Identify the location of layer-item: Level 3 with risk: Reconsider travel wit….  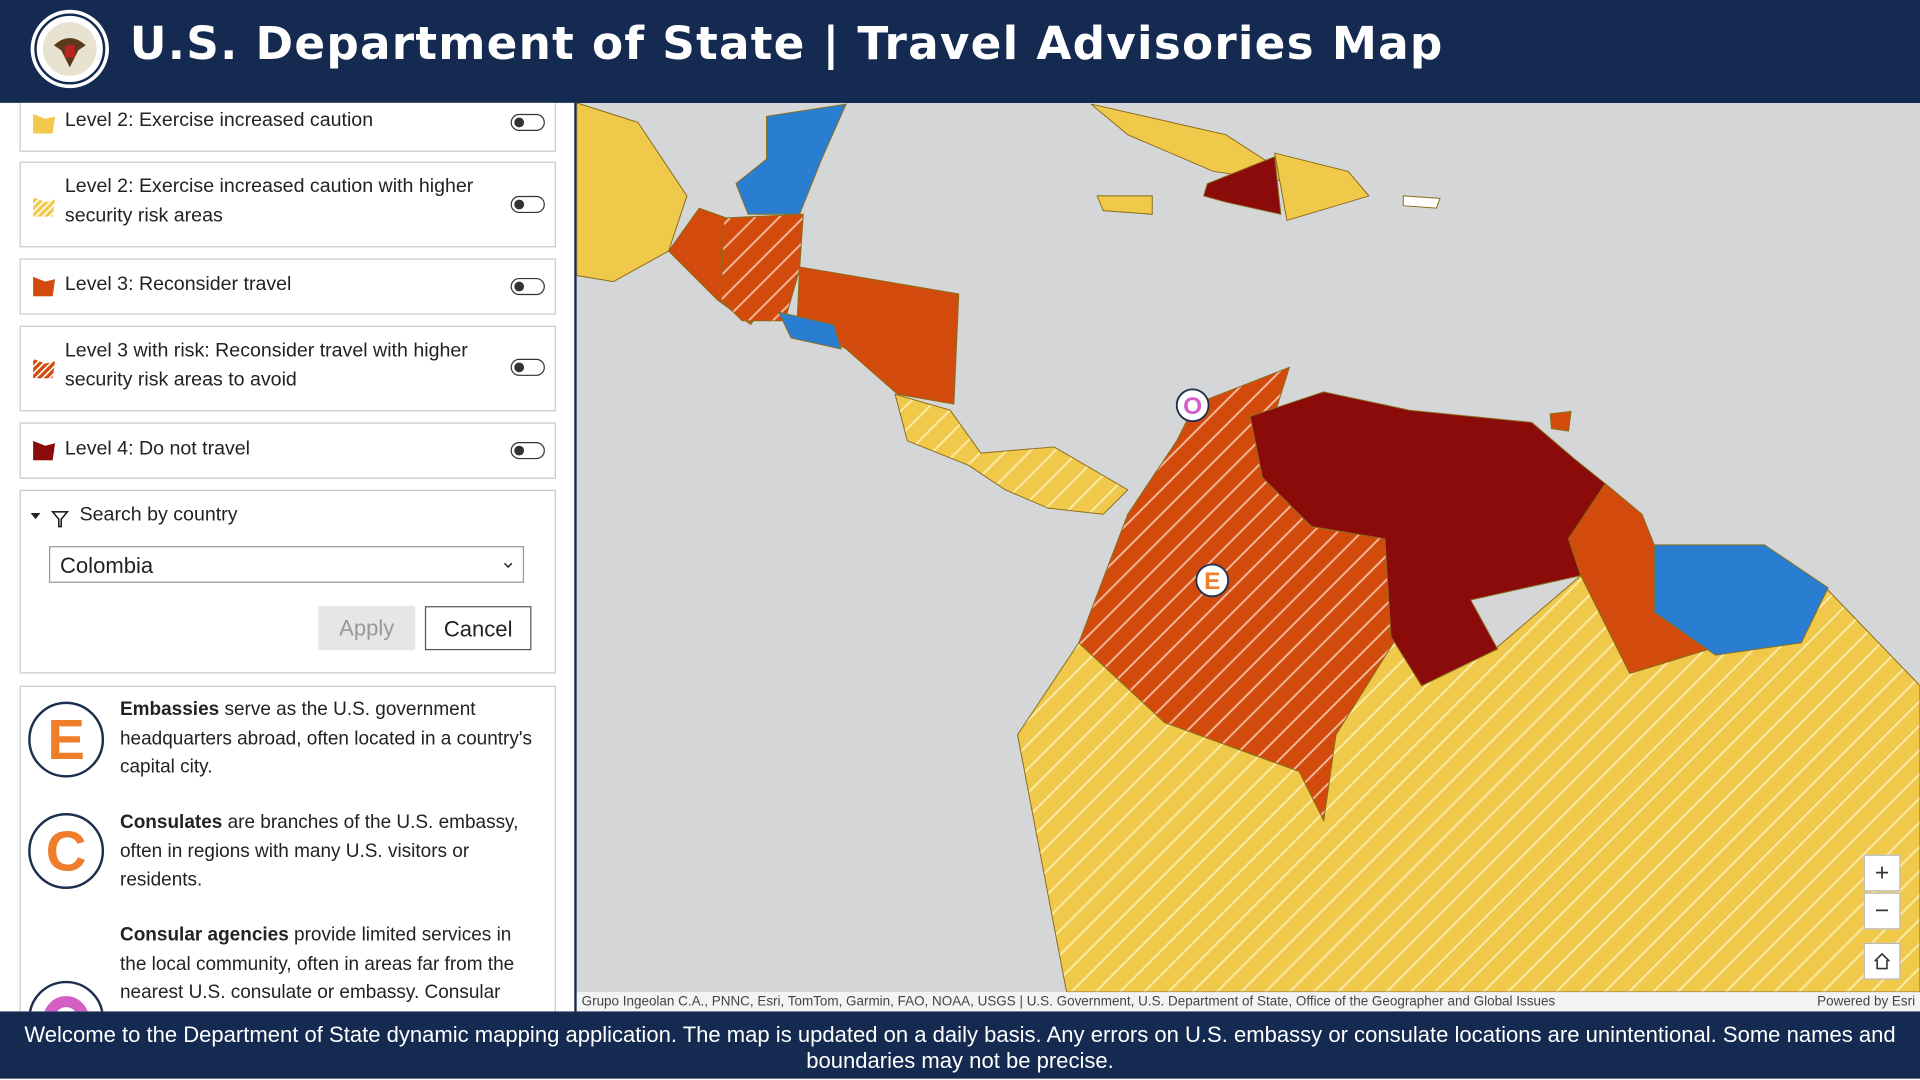
(287, 368).